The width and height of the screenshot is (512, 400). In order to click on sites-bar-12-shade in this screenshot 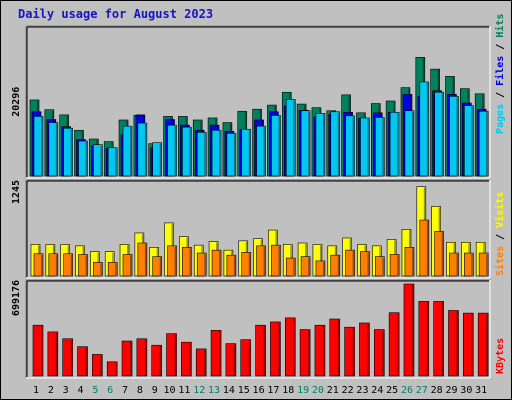, I will do `click(205, 265)`.